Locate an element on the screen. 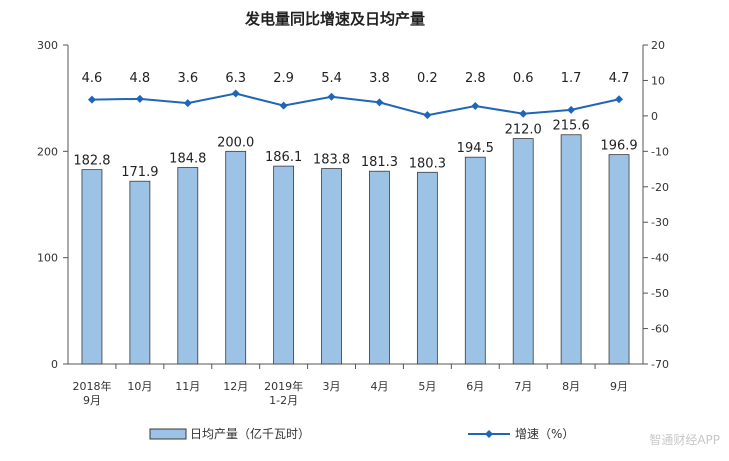  bar-label: 181.3 is located at coordinates (379, 162).